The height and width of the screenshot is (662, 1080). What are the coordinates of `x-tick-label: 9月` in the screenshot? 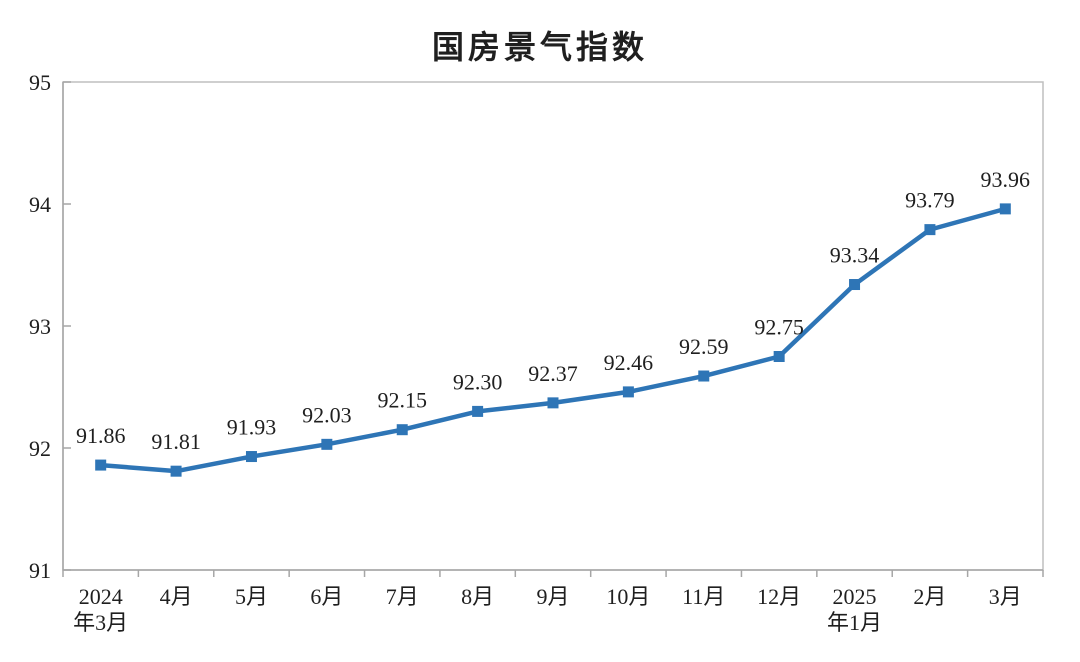 It's located at (552, 596).